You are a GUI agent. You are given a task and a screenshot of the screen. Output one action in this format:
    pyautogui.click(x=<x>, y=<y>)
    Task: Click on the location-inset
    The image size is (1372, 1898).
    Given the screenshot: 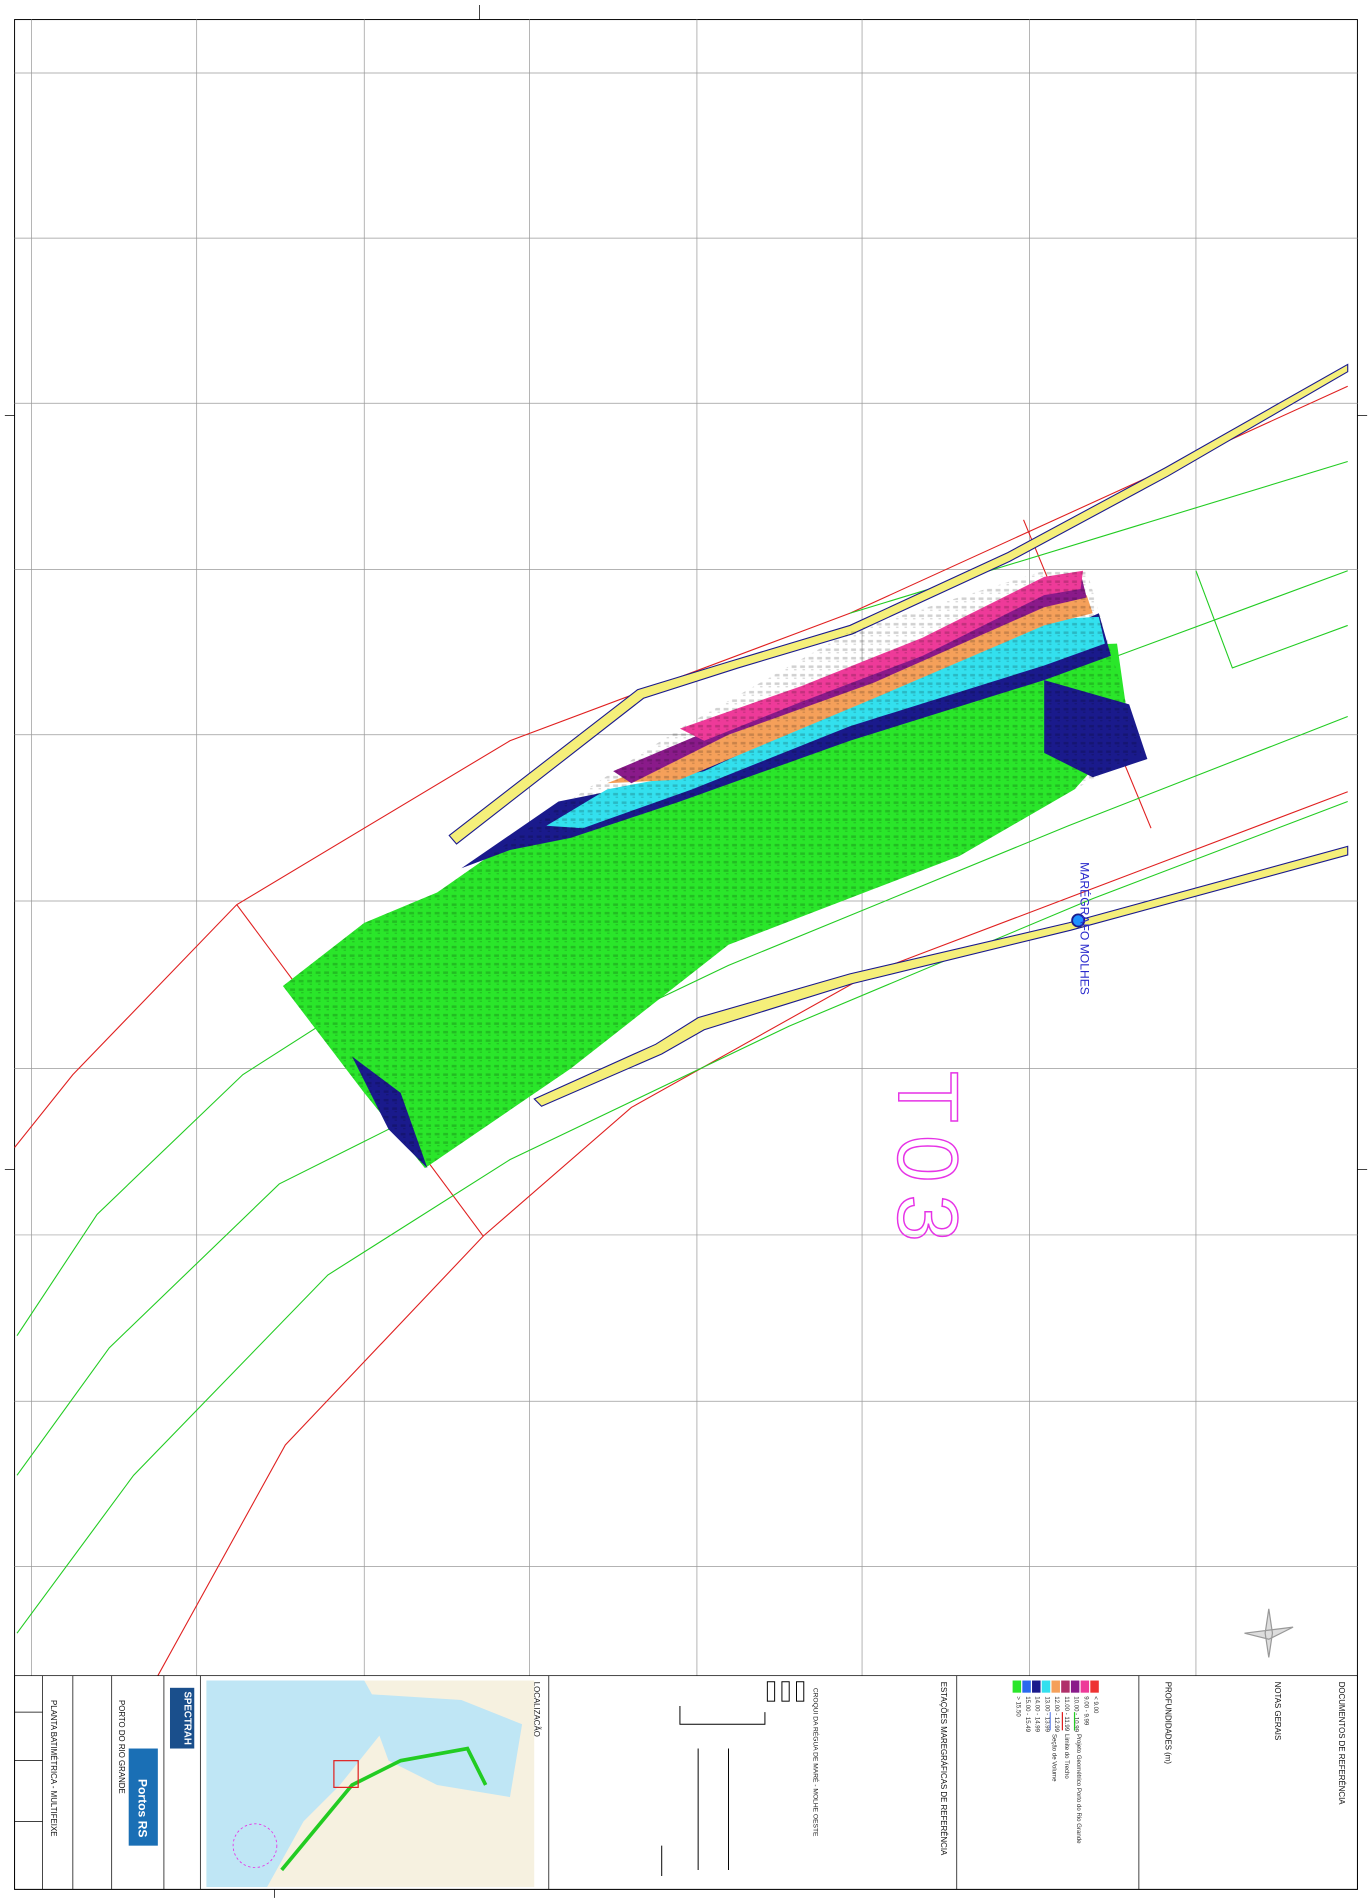 What is the action you would take?
    pyautogui.click(x=370, y=1783)
    